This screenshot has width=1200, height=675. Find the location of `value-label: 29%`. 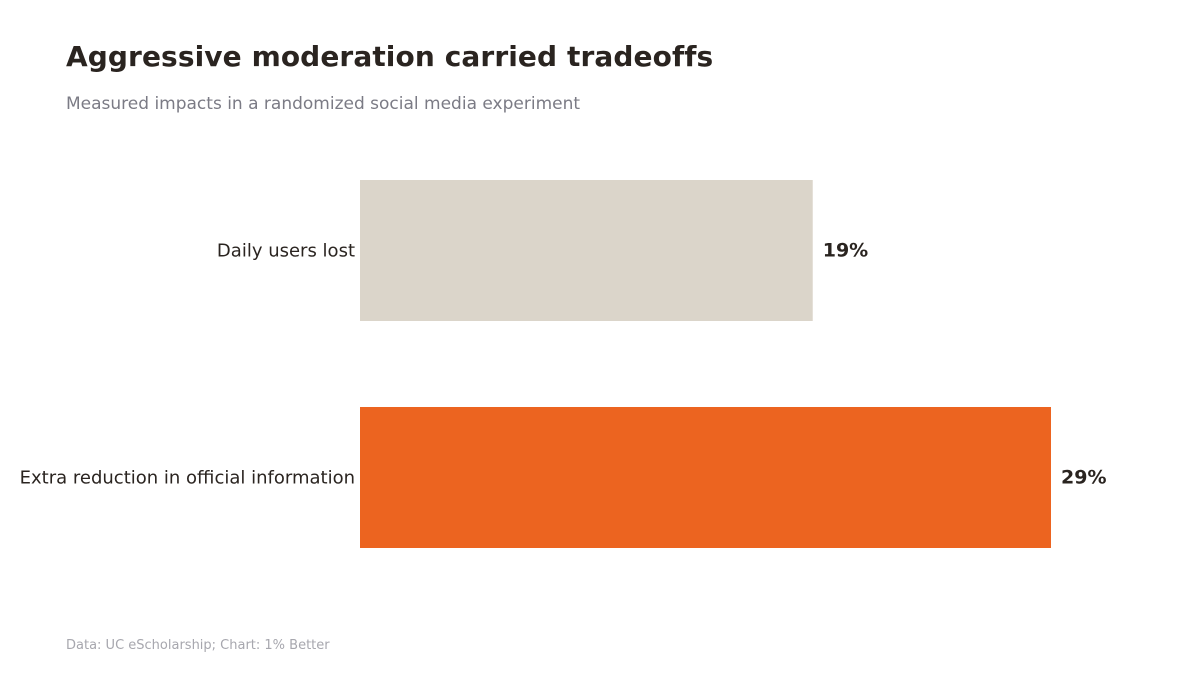

value-label: 29% is located at coordinates (1083, 478).